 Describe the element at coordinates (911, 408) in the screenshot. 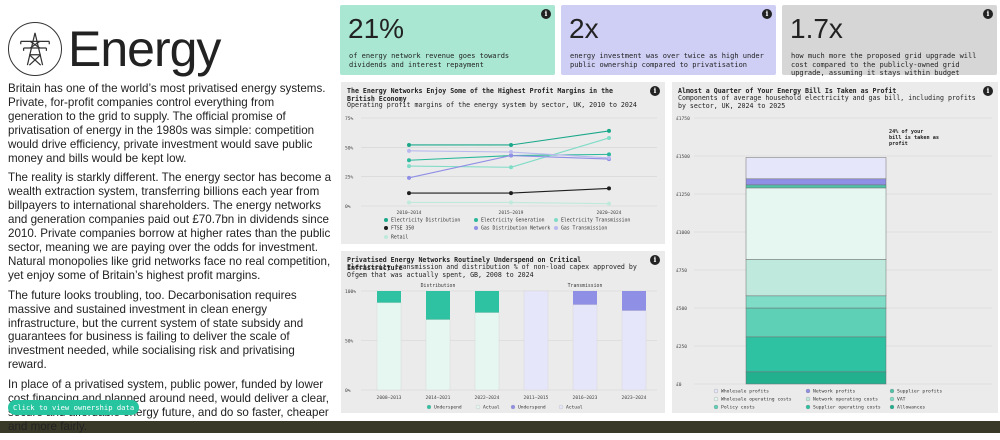

I see `legend-label: Allowances` at that location.